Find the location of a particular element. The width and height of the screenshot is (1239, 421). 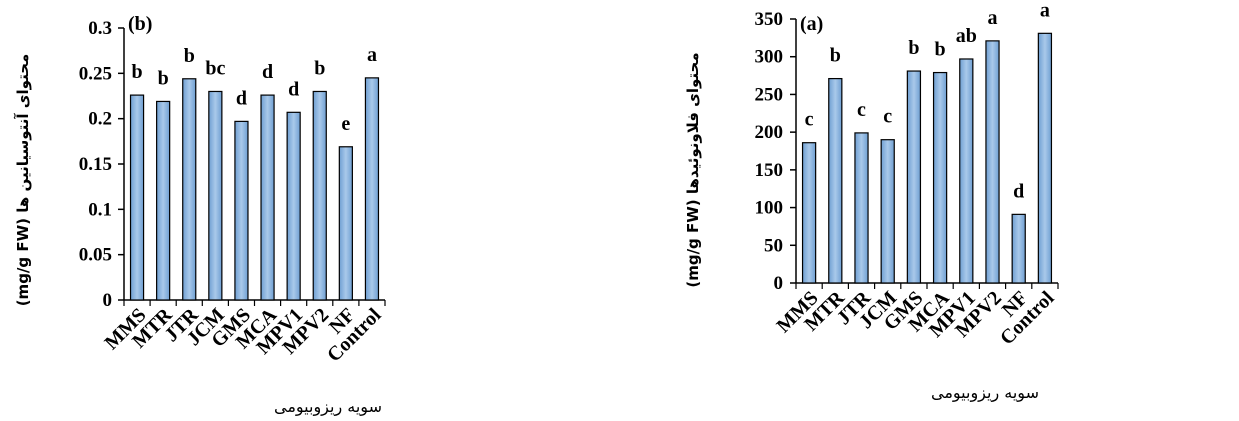

panel-label: (a) is located at coordinates (811, 24).